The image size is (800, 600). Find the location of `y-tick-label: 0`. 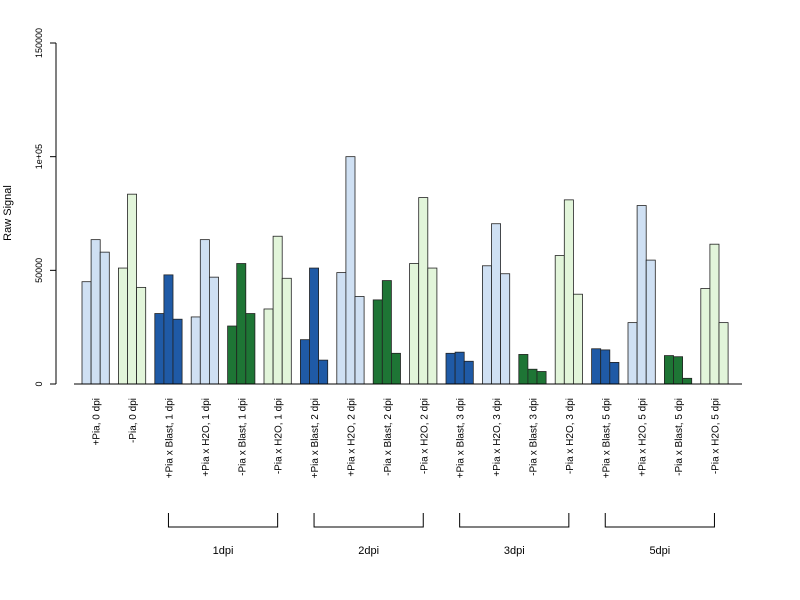

y-tick-label: 0 is located at coordinates (39, 383).